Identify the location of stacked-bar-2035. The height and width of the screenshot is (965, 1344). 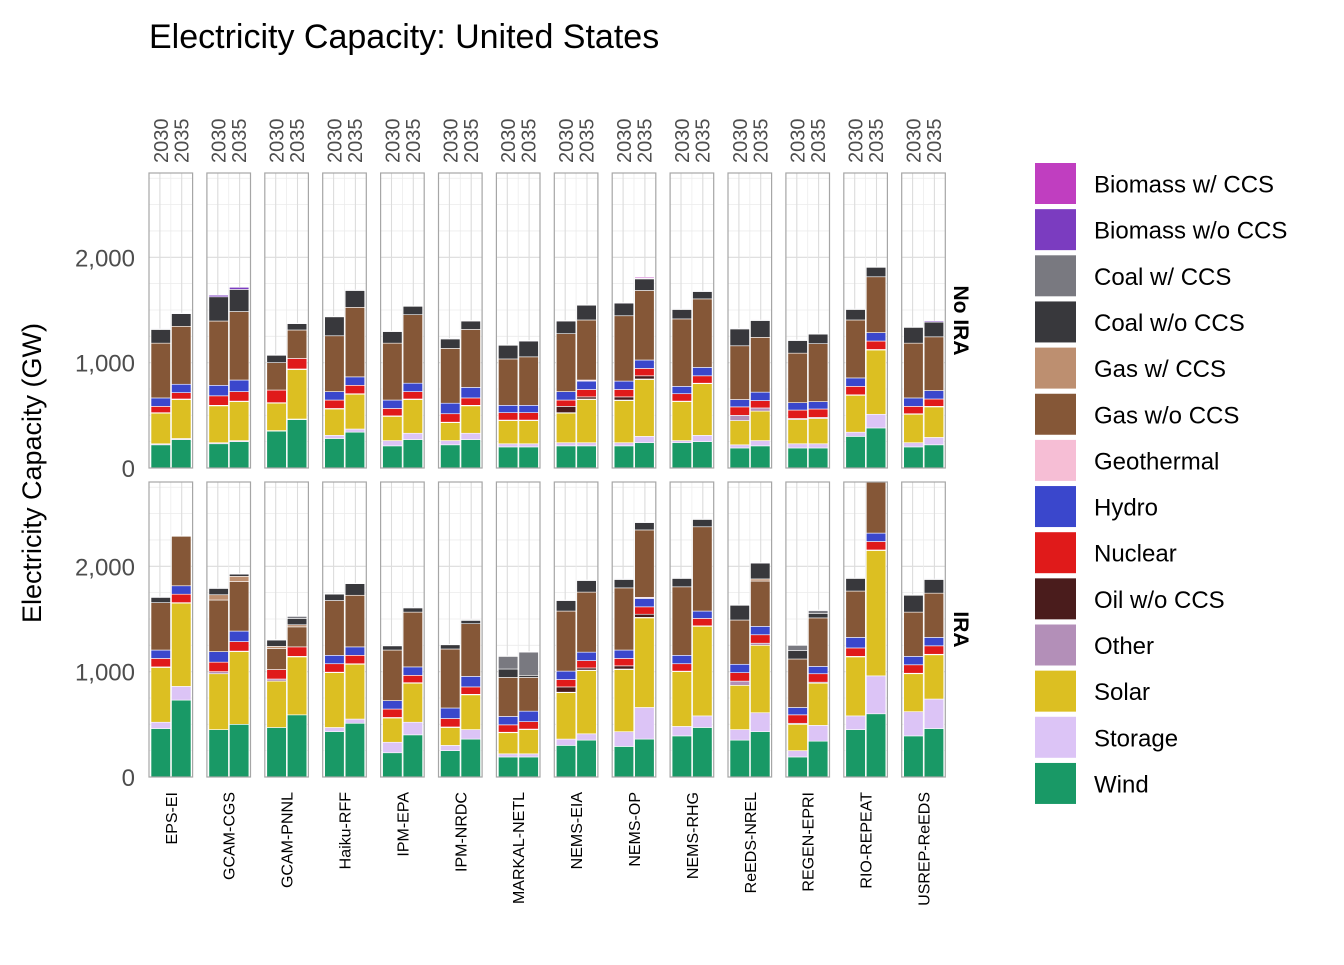
(297, 395).